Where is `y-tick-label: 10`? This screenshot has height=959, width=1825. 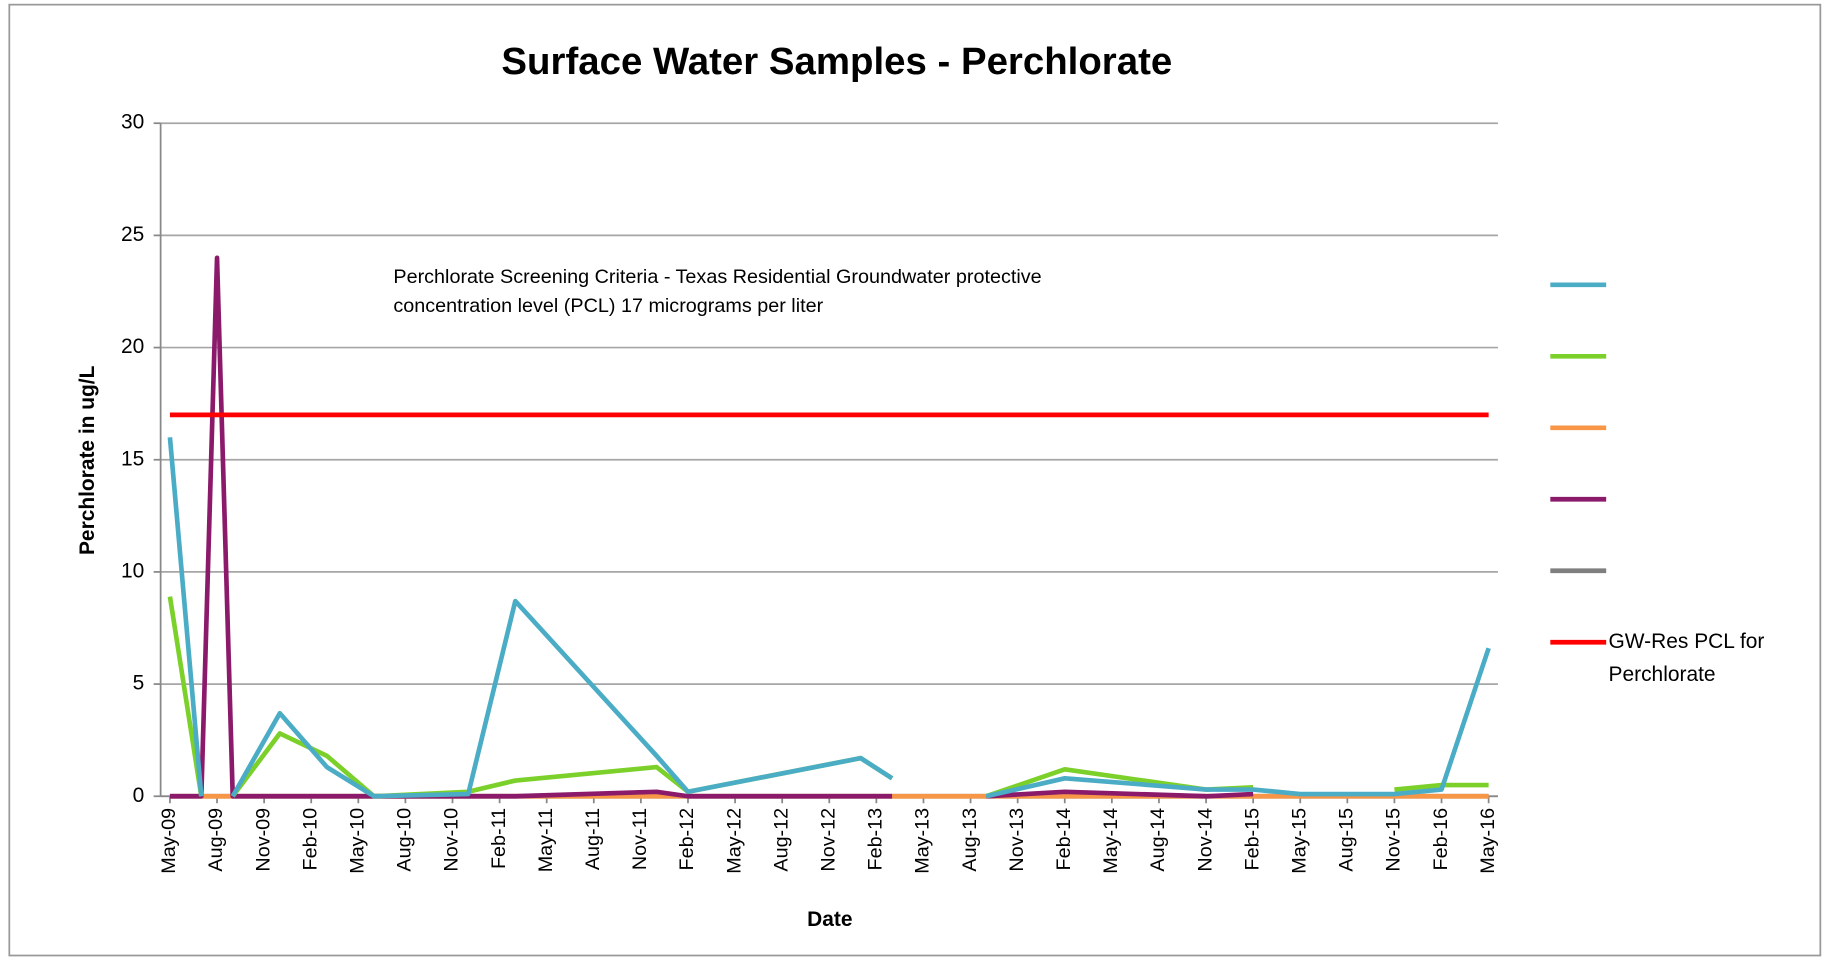
y-tick-label: 10 is located at coordinates (132, 570).